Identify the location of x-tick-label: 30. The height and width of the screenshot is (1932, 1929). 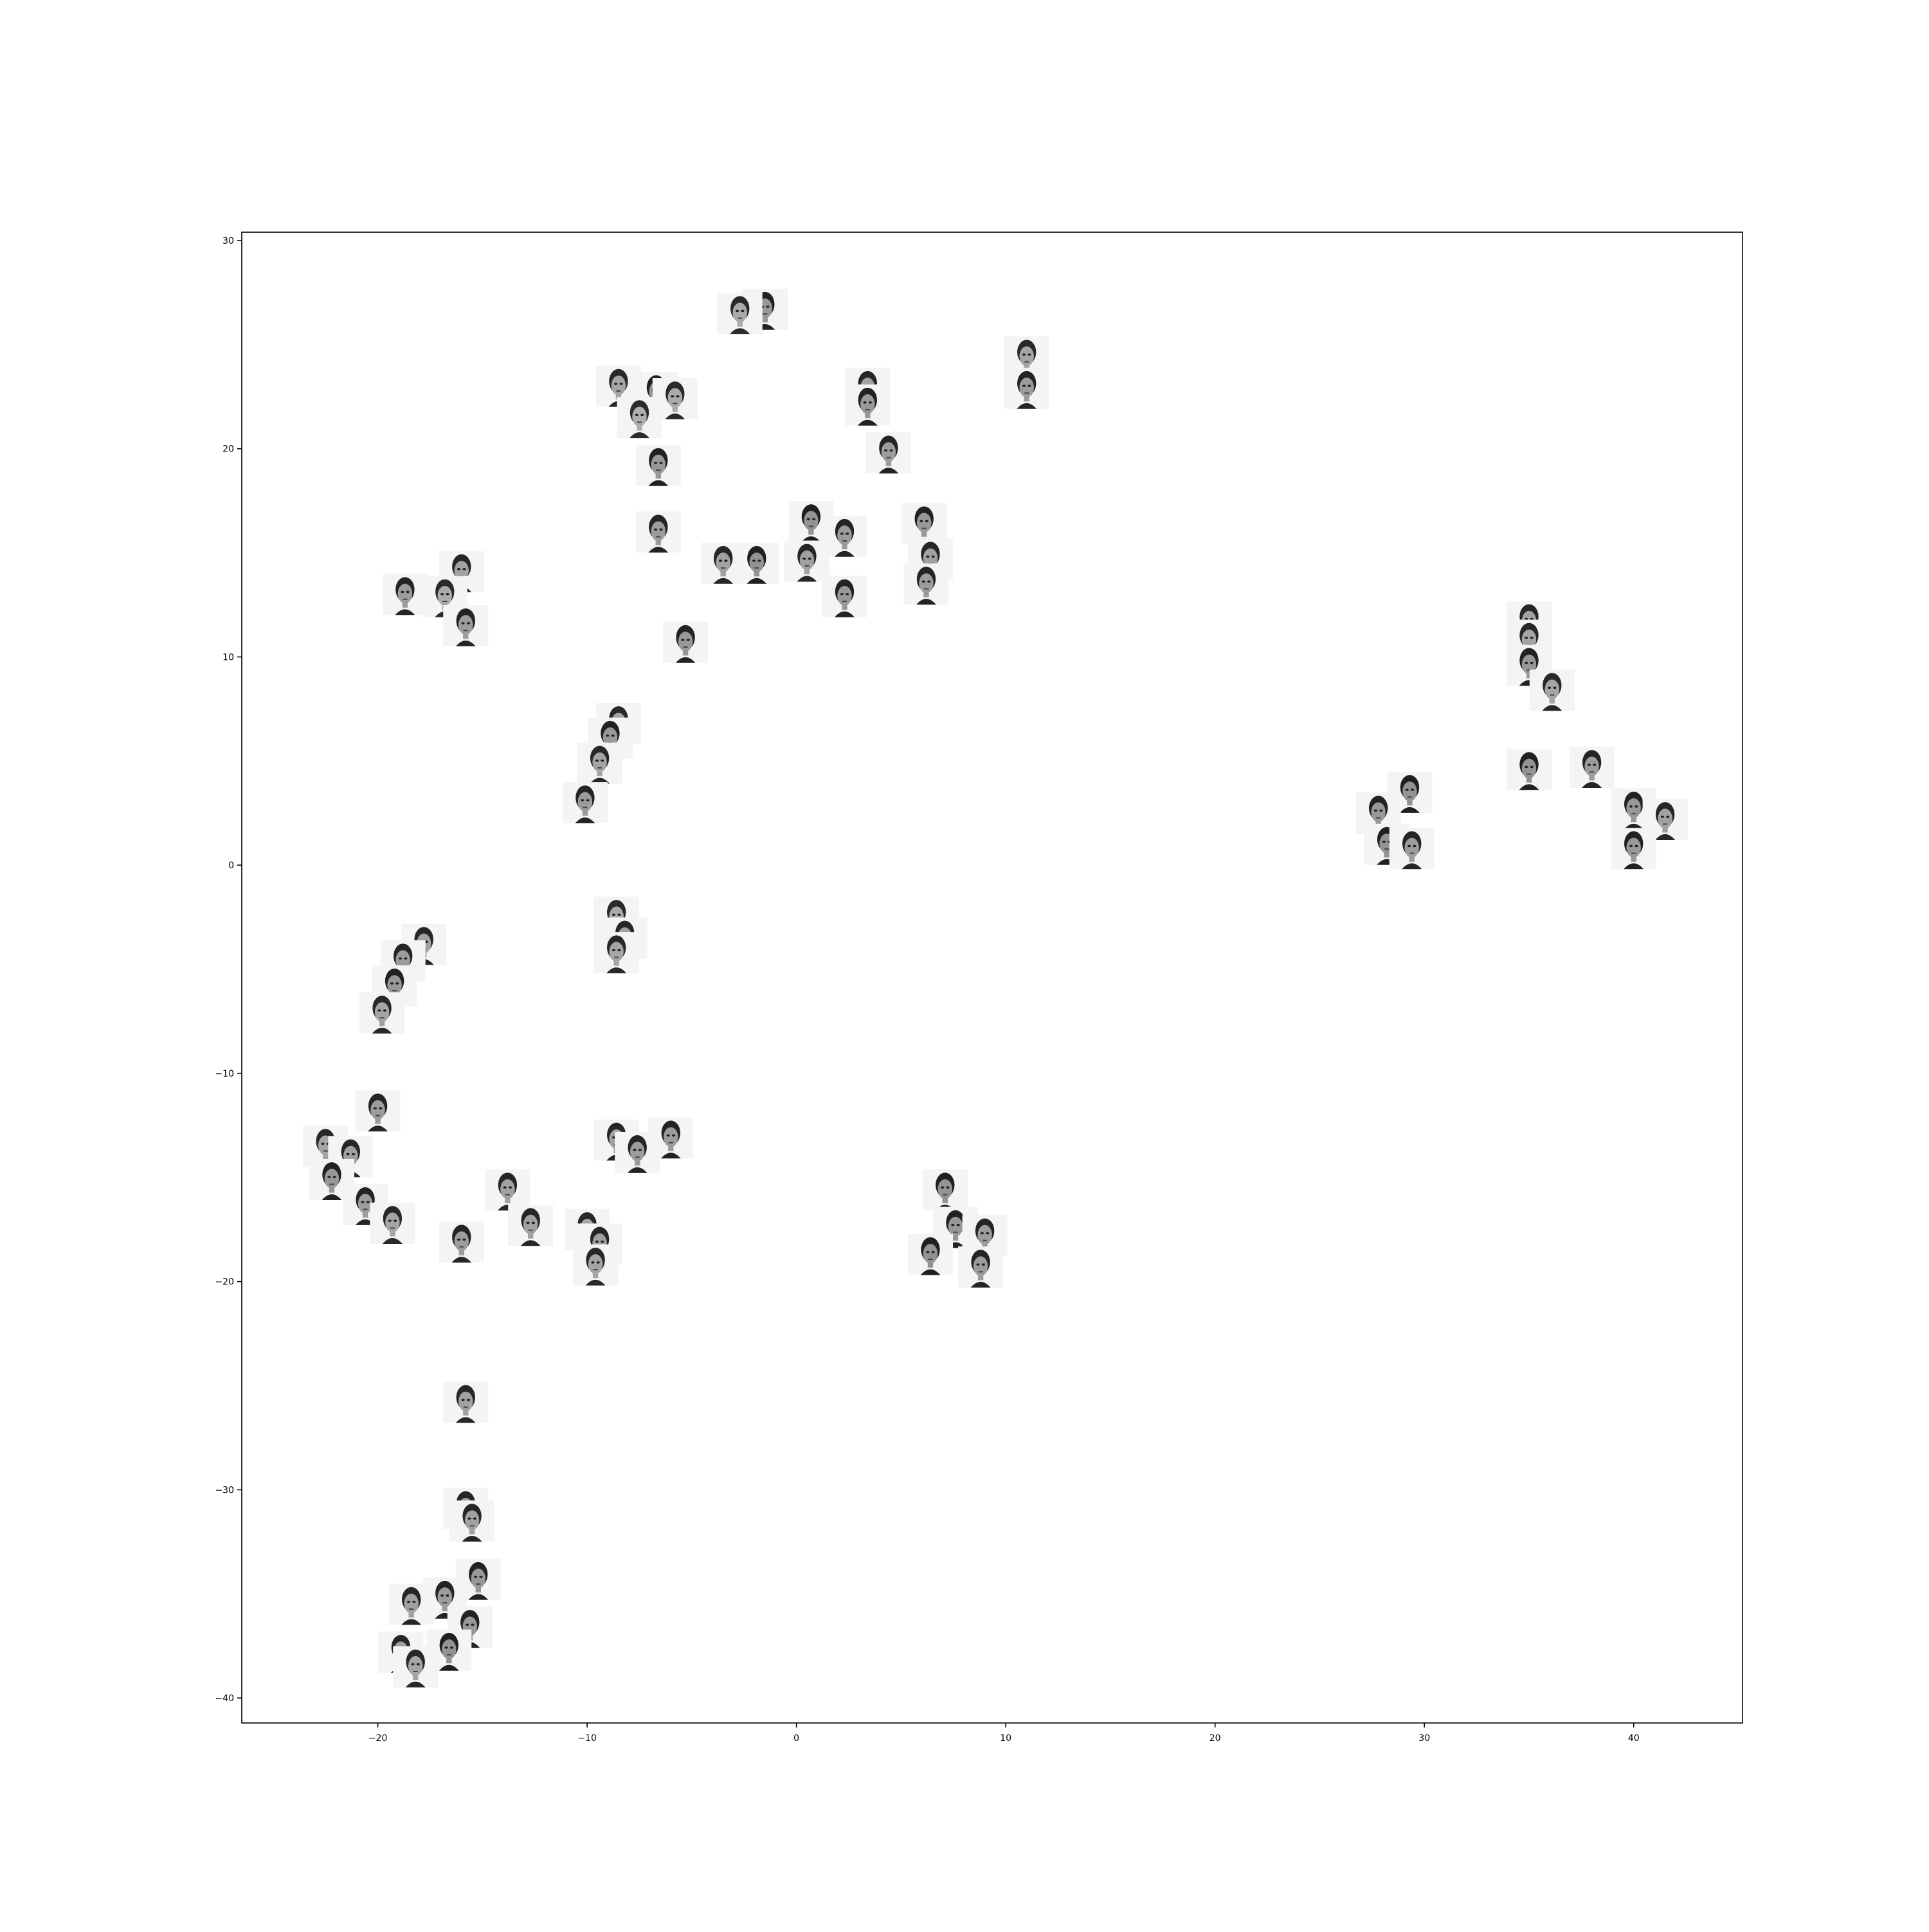
(1424, 1739).